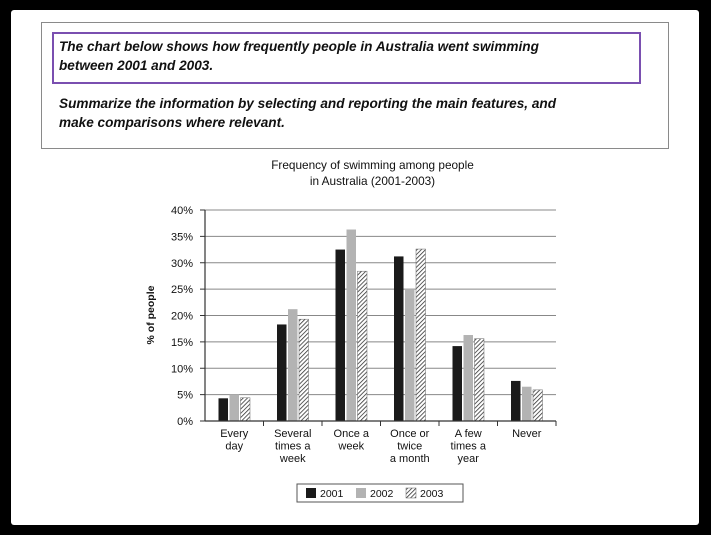 The width and height of the screenshot is (711, 535). What do you see at coordinates (182, 290) in the screenshot?
I see `y-tick-label: 25%` at bounding box center [182, 290].